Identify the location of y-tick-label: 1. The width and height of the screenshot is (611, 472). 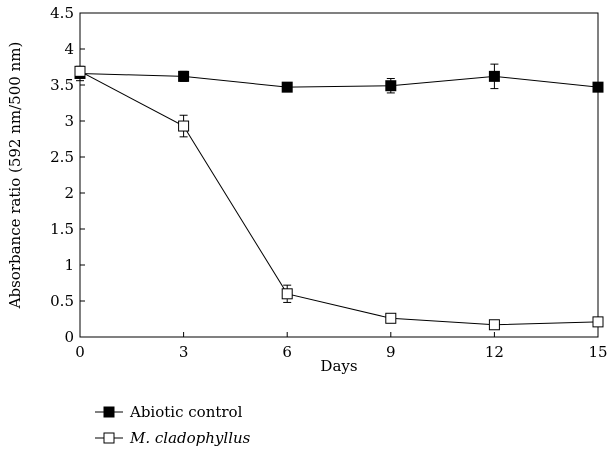
(69, 265).